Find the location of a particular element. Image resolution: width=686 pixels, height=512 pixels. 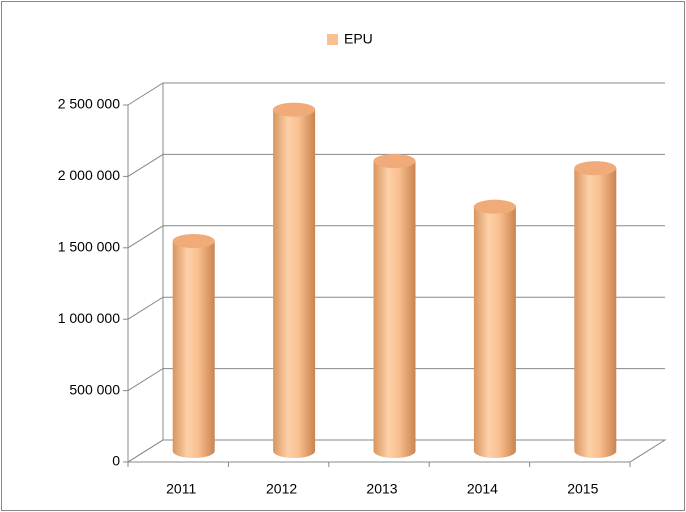

x-tick-label: 2014 is located at coordinates (482, 489).